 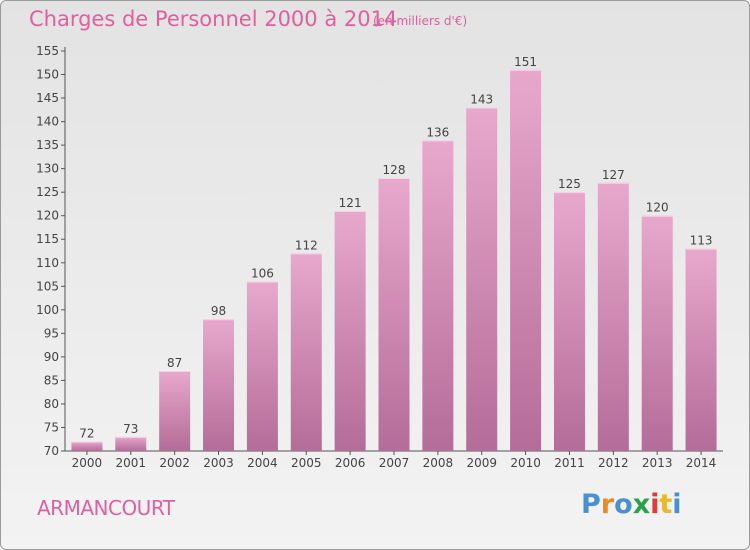 I want to click on town-name: ARMANCOURT, so click(x=106, y=508).